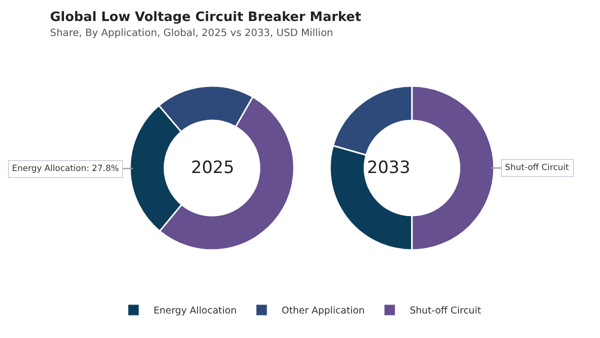 This screenshot has width=600, height=338. What do you see at coordinates (195, 311) in the screenshot?
I see `legend-label: Energy Allocation` at bounding box center [195, 311].